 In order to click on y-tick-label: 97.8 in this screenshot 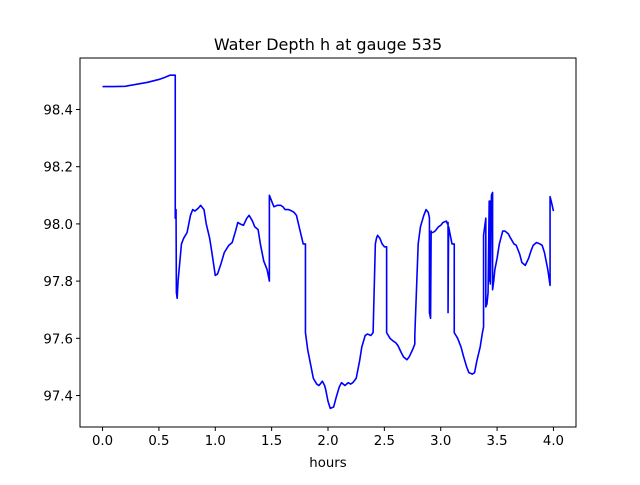, I will do `click(58, 282)`.